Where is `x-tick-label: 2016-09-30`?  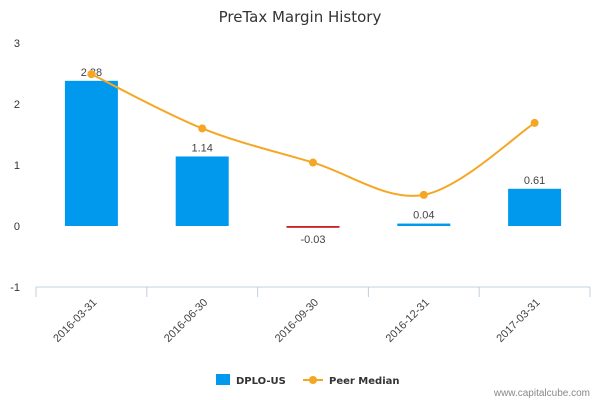
x-tick-label: 2016-09-30 is located at coordinates (297, 321).